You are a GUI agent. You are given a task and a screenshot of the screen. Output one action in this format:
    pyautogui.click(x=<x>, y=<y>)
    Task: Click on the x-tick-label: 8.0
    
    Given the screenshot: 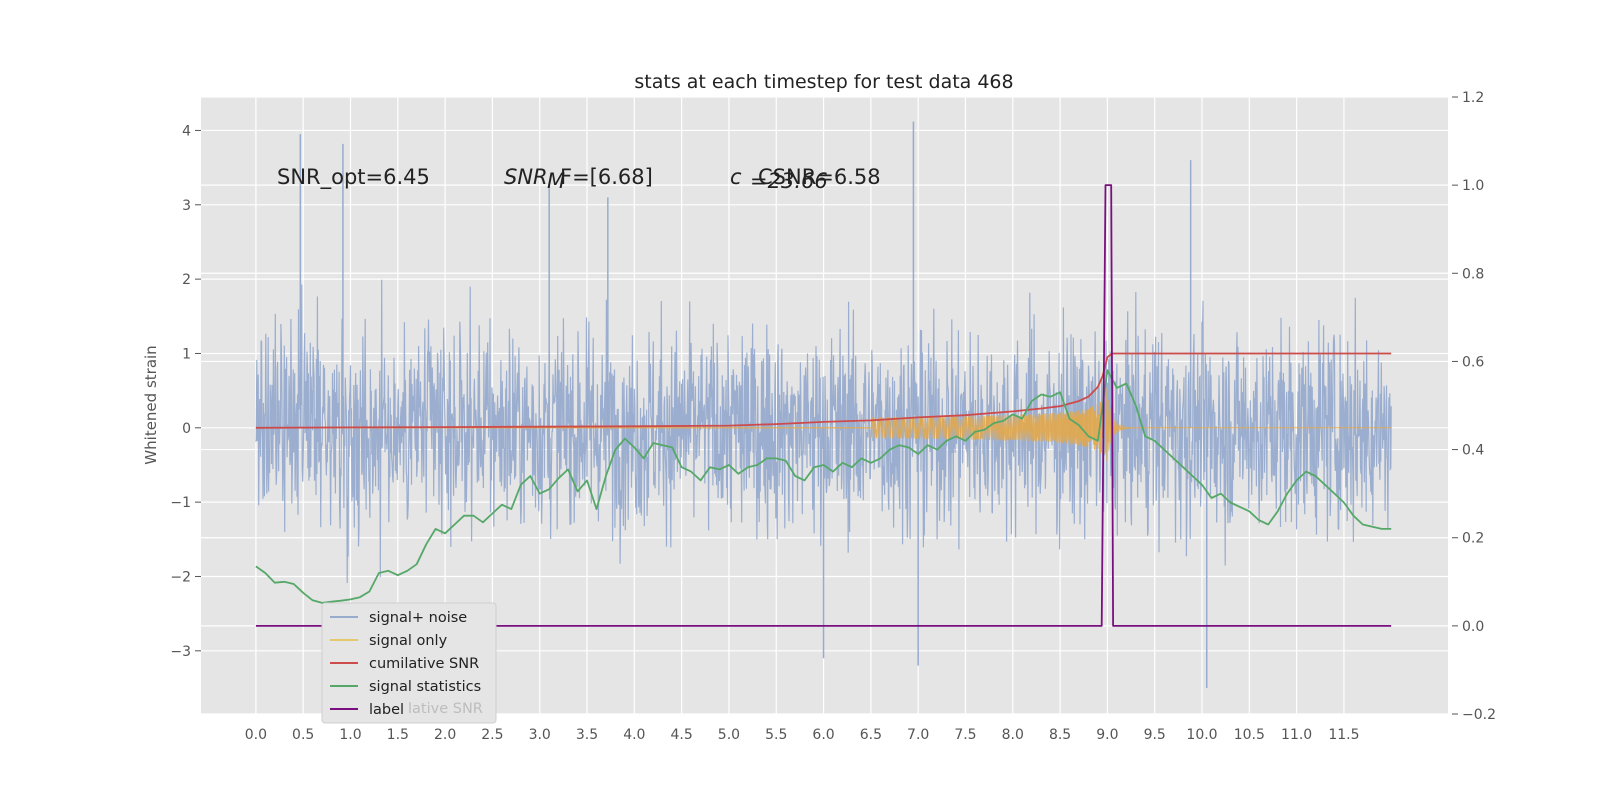 What is the action you would take?
    pyautogui.click(x=1013, y=735)
    